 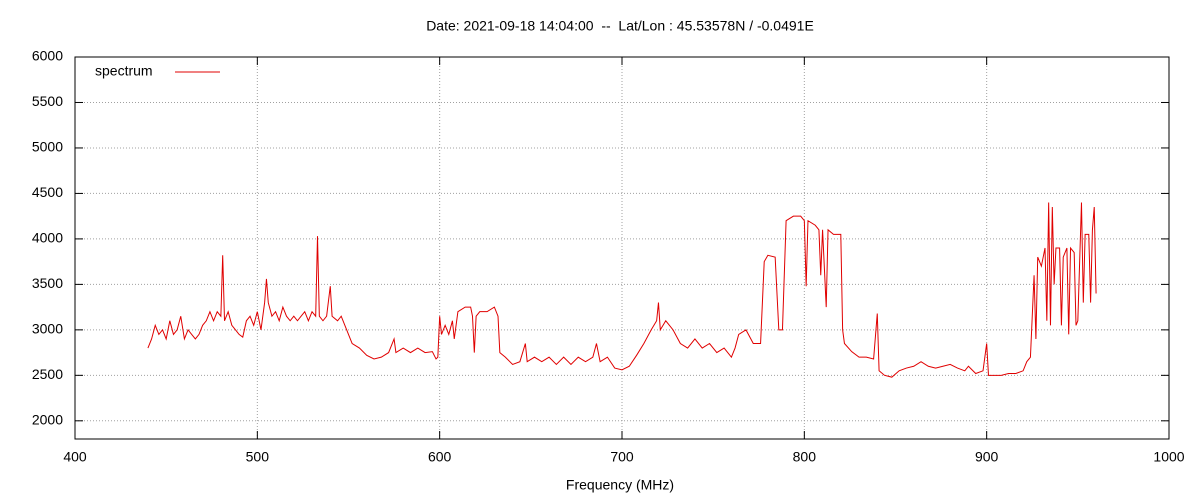 What do you see at coordinates (440, 457) in the screenshot?
I see `x-tick-label: 600` at bounding box center [440, 457].